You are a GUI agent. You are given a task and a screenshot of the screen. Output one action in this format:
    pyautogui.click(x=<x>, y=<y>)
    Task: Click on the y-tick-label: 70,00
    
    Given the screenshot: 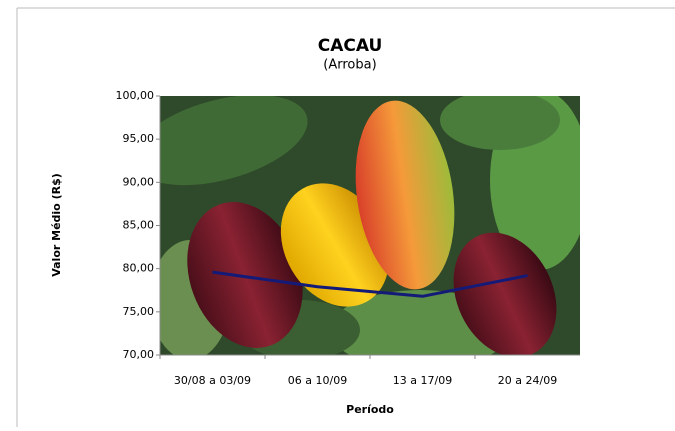 What is the action you would take?
    pyautogui.click(x=139, y=354)
    